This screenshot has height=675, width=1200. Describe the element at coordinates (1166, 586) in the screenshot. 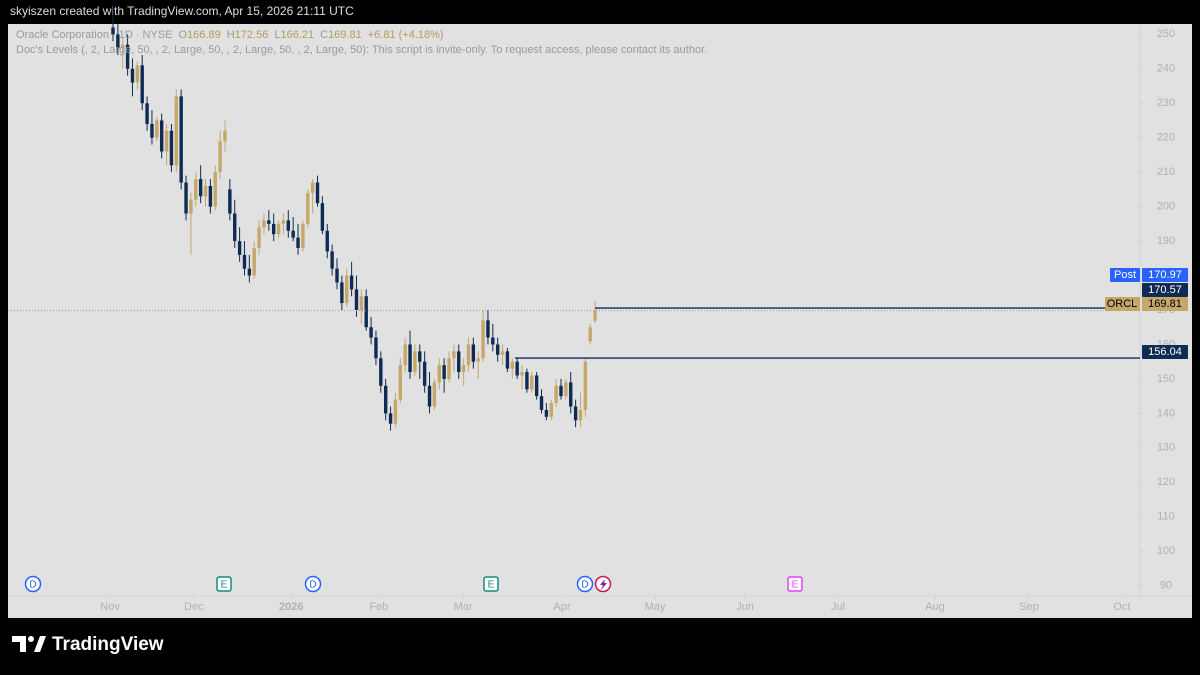

I see `y-tick-label: 90` at that location.